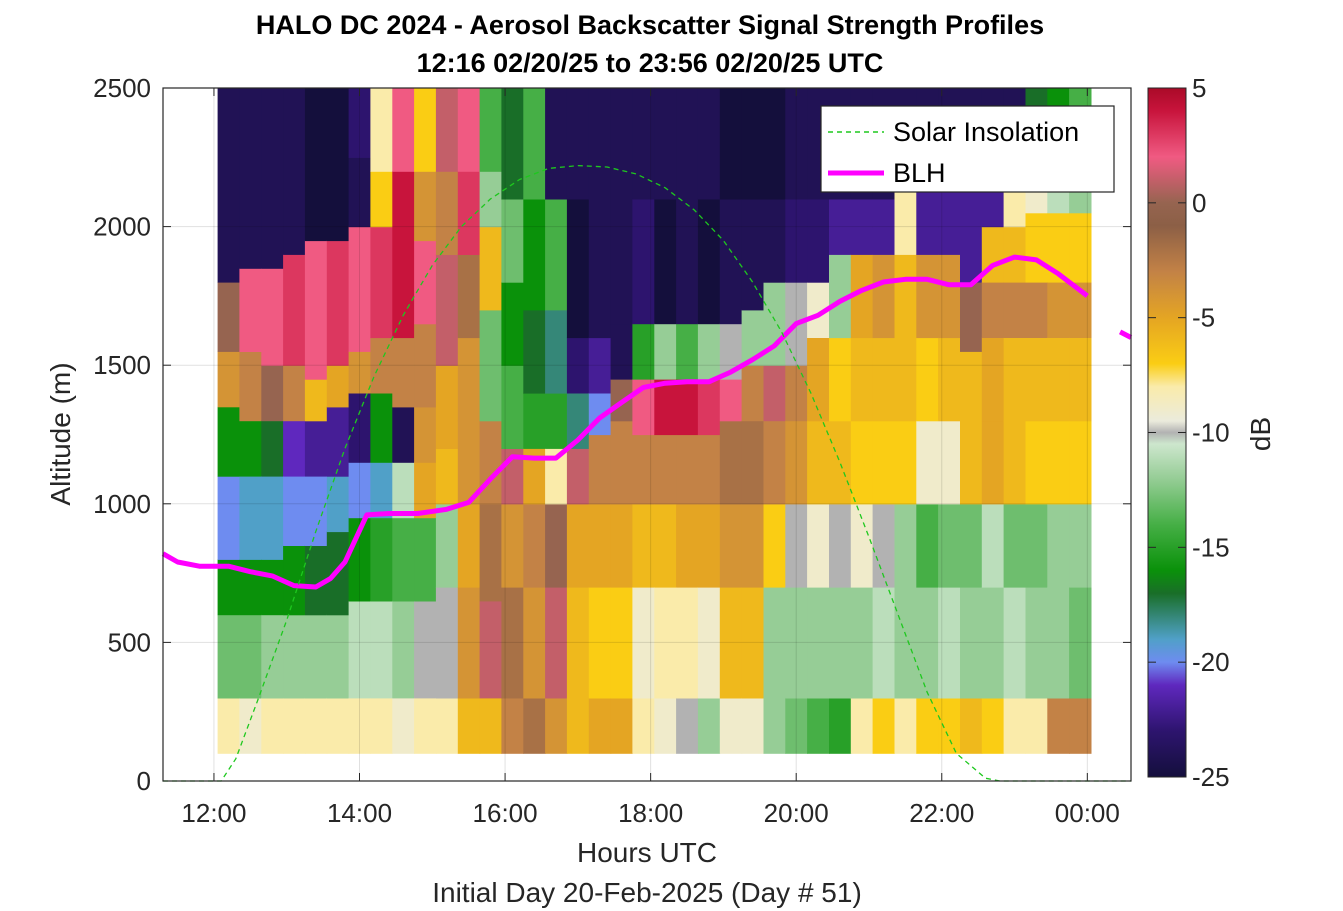  I want to click on legend-label-solar: Solar Insolation, so click(986, 132).